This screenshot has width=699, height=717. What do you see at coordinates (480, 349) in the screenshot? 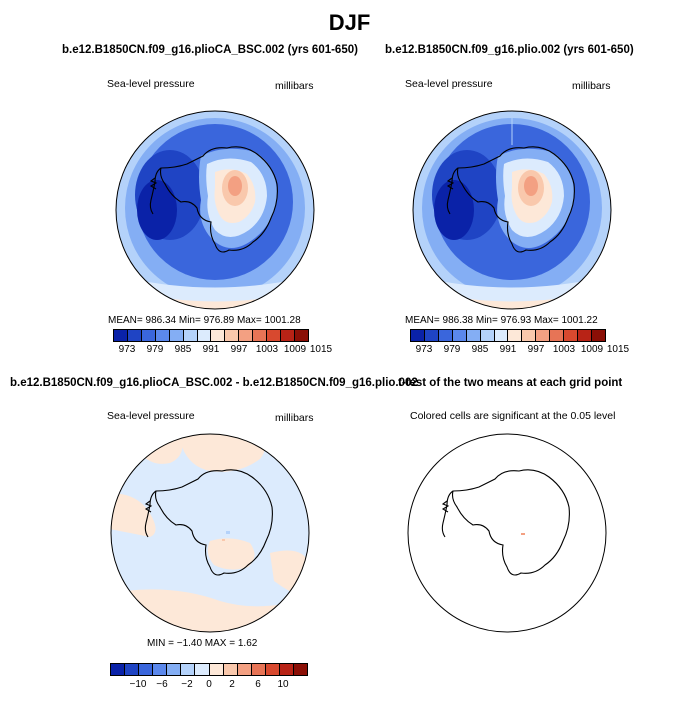
I see `panel-2-tick-label: 985` at bounding box center [480, 349].